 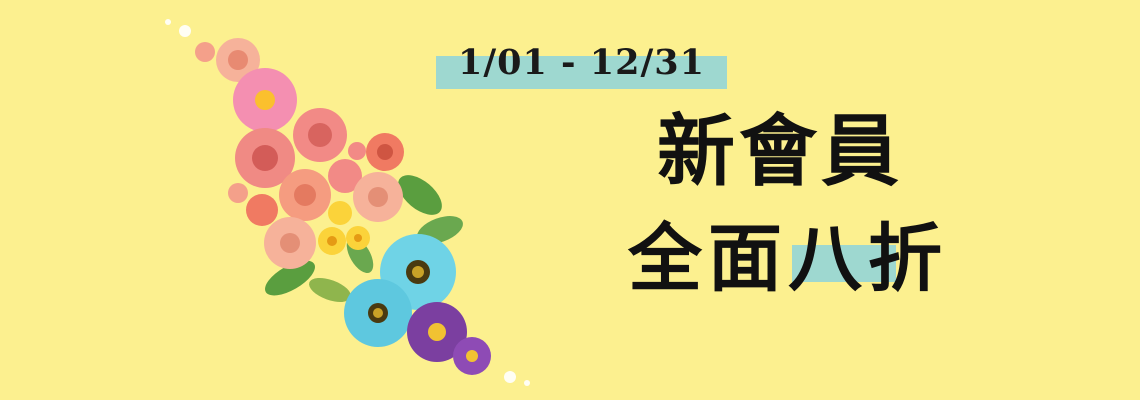 I want to click on date-highlight-band, so click(x=581, y=72).